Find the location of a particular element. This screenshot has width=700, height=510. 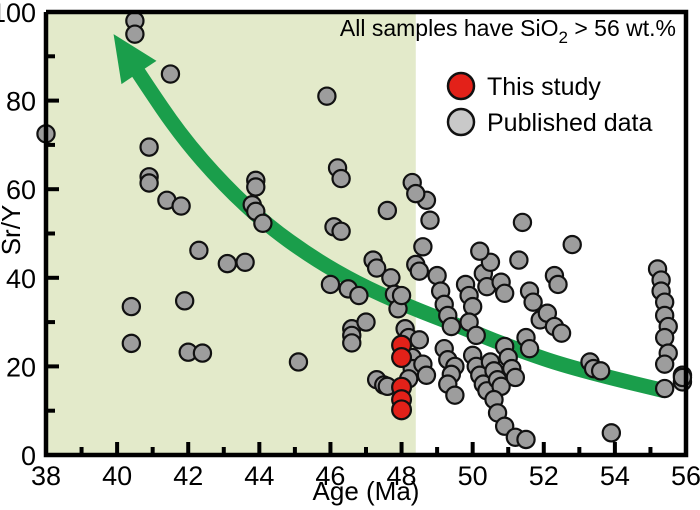

y-tick-label: 20 is located at coordinates (21, 367).